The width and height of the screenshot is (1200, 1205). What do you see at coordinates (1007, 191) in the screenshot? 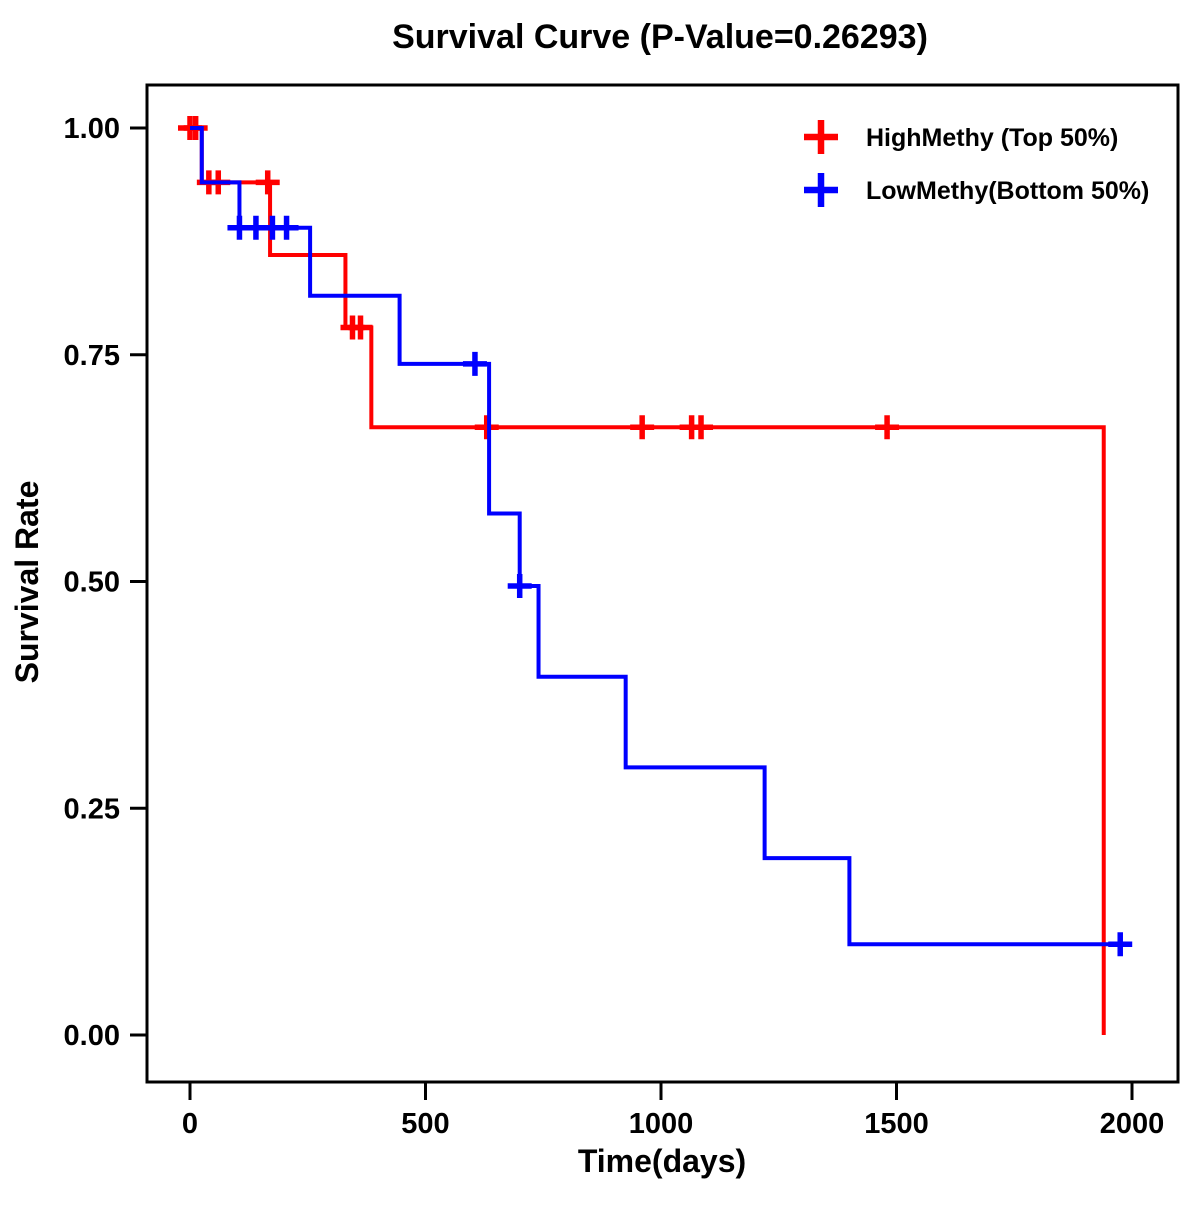
I see `legend-label-lowmethy: LowMethy(Bottom 50%)` at bounding box center [1007, 191].